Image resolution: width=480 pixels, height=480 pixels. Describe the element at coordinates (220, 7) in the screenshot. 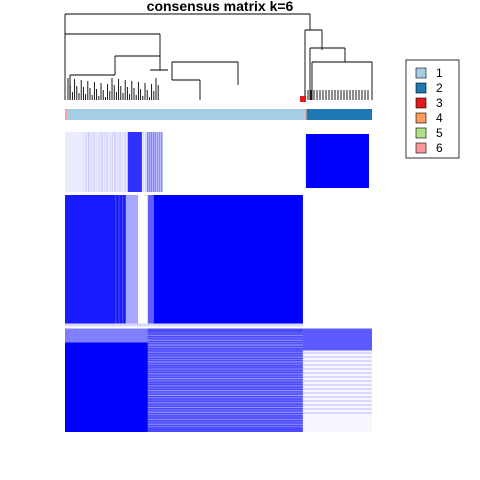

I see `chart-title: consensus matrix k=6` at that location.